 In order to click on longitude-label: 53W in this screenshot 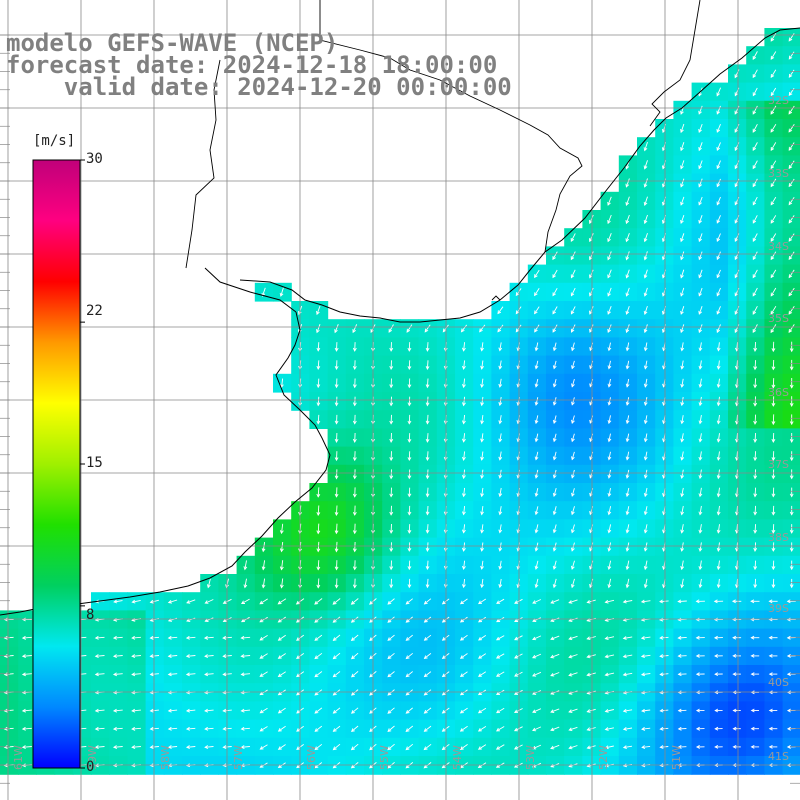, I will do `click(530, 757)`.